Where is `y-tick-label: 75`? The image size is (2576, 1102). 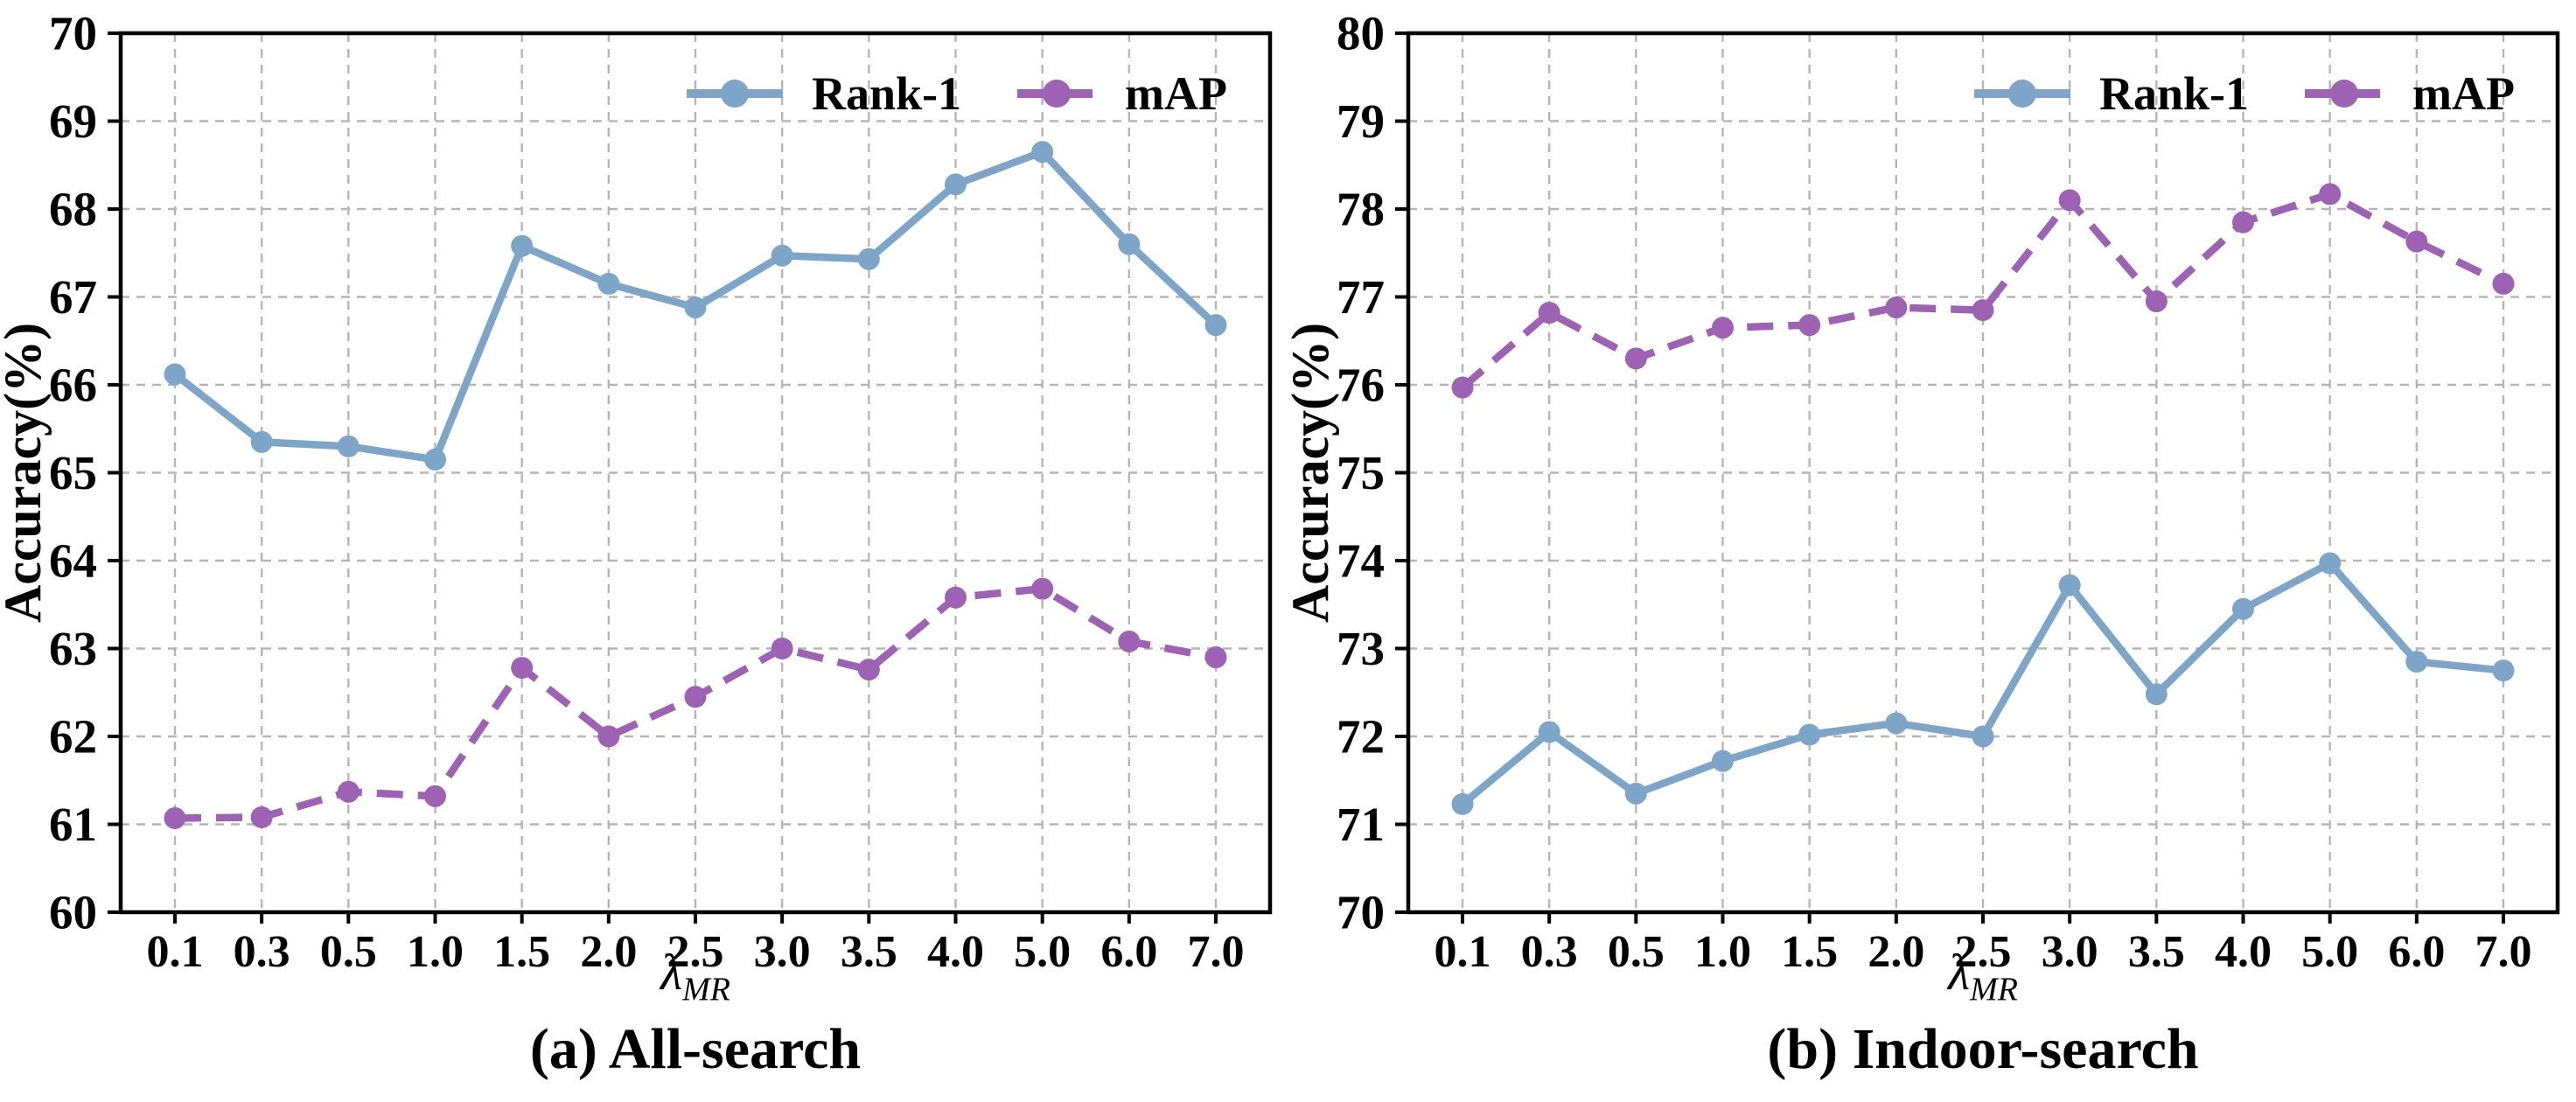 y-tick-label: 75 is located at coordinates (1361, 472).